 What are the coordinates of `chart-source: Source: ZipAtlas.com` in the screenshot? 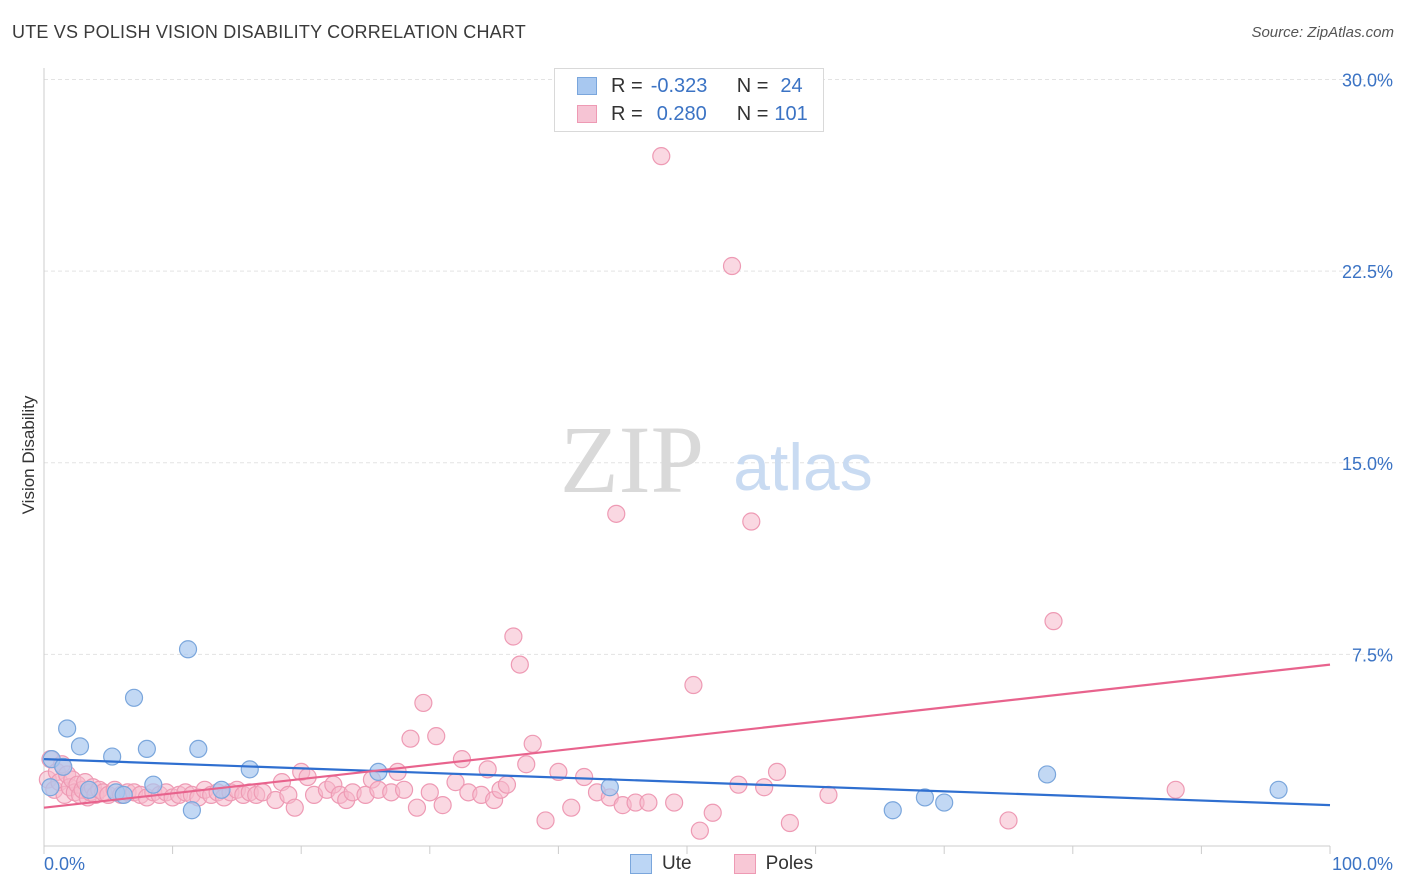 It's located at (1322, 32).